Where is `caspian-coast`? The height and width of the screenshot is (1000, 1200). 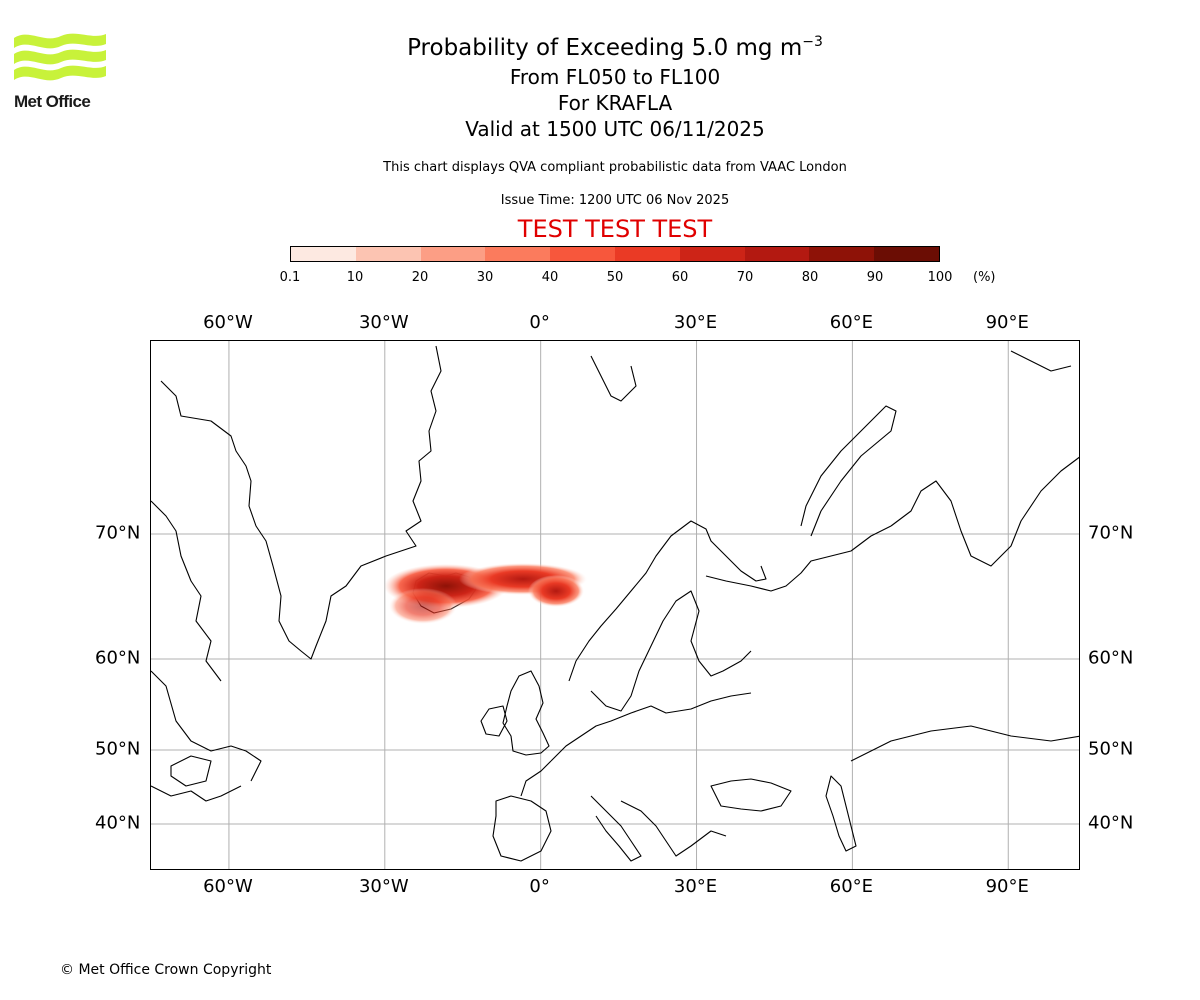
caspian-coast is located at coordinates (841, 813).